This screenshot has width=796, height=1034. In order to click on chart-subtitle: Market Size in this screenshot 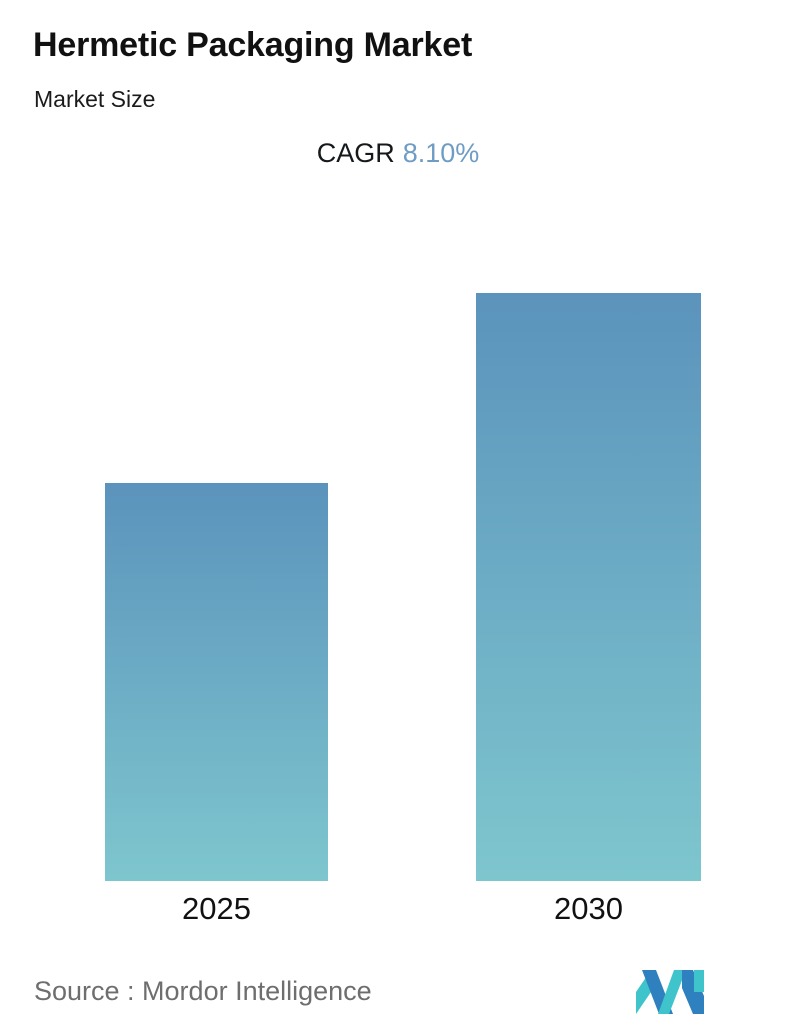, I will do `click(95, 99)`.